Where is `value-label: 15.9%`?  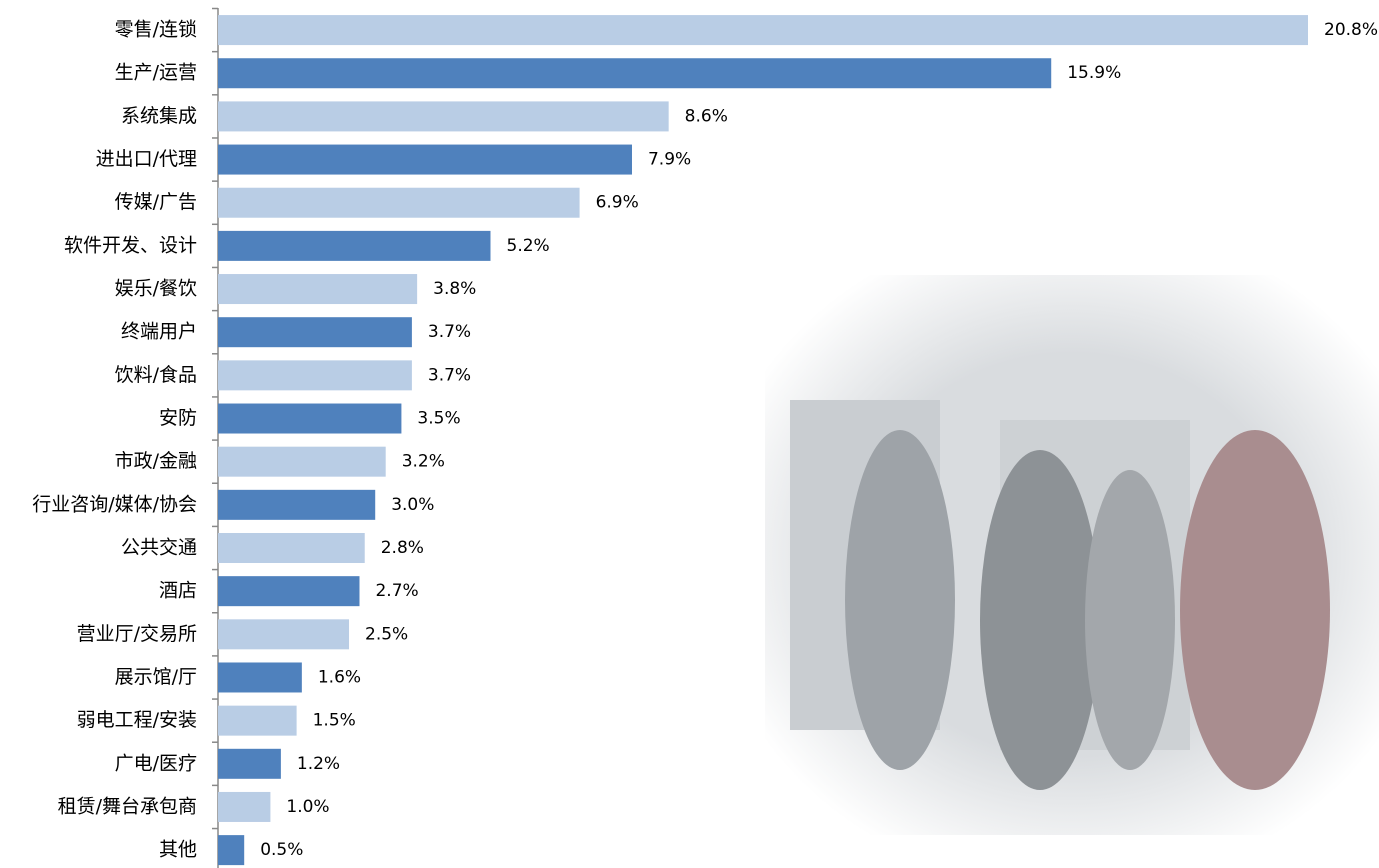
value-label: 15.9% is located at coordinates (1094, 73).